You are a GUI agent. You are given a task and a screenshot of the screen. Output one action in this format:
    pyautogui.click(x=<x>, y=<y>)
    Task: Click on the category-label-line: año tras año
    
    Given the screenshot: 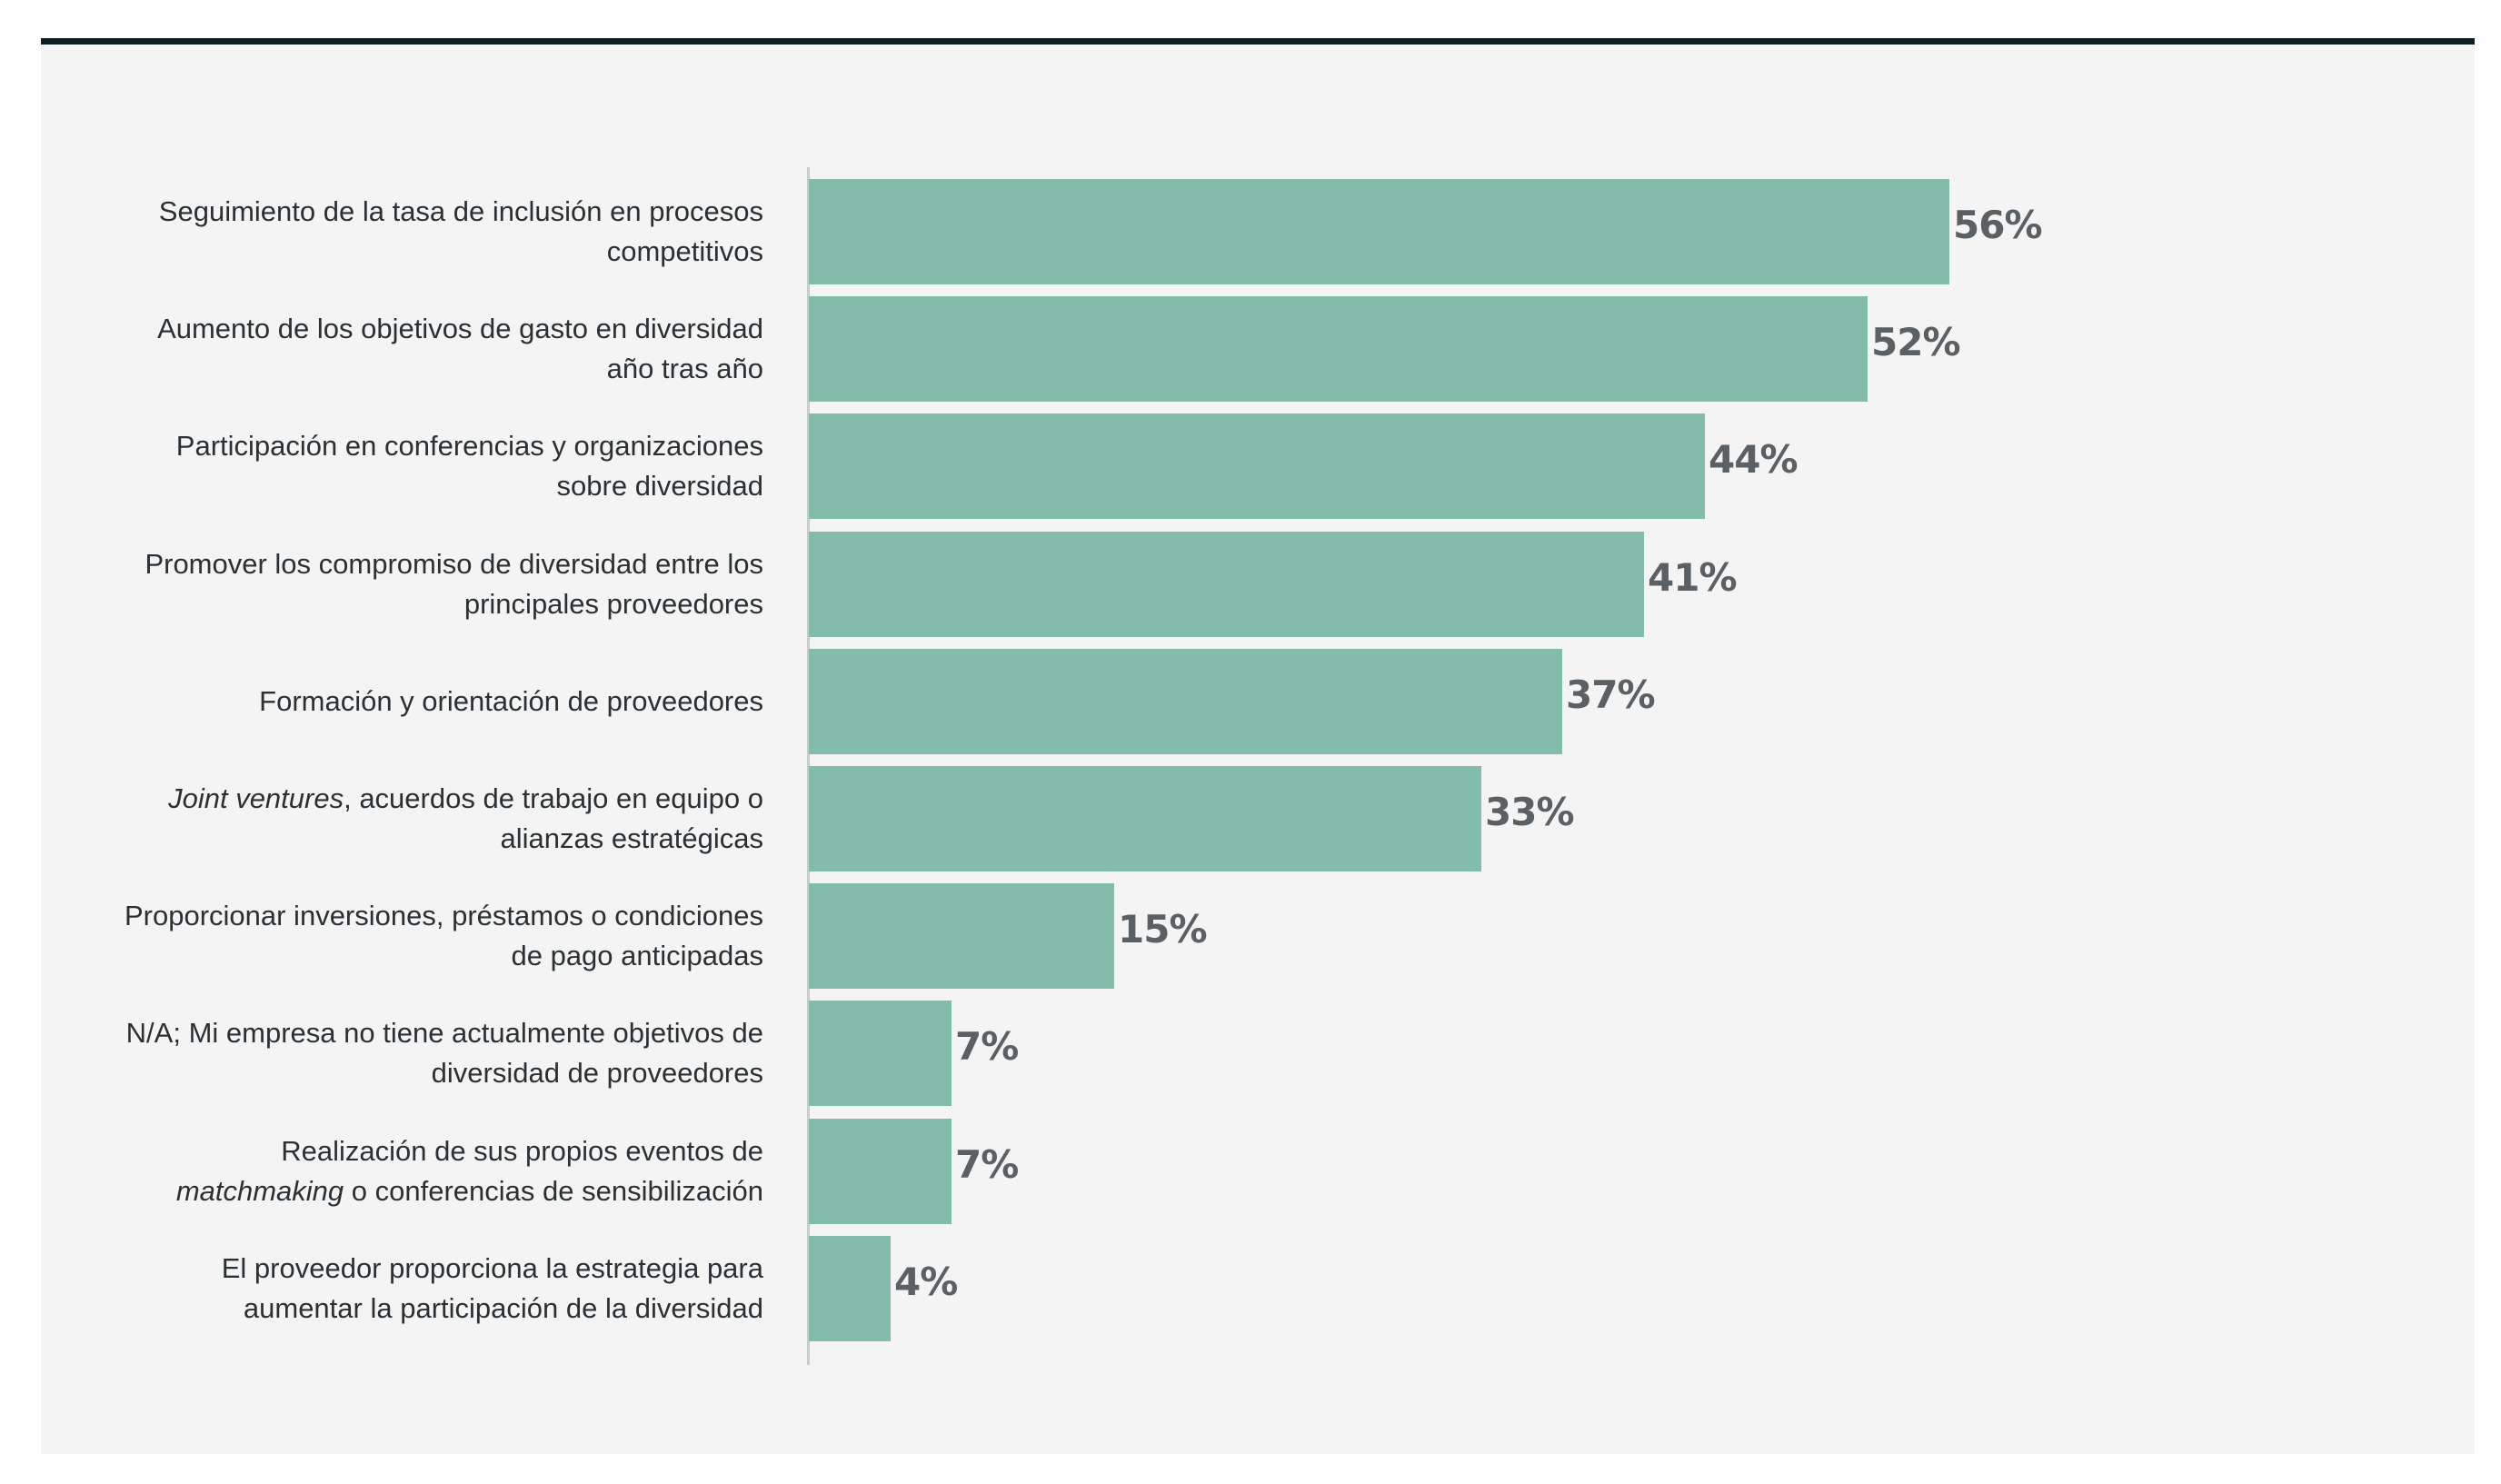 What is the action you would take?
    pyautogui.click(x=684, y=368)
    